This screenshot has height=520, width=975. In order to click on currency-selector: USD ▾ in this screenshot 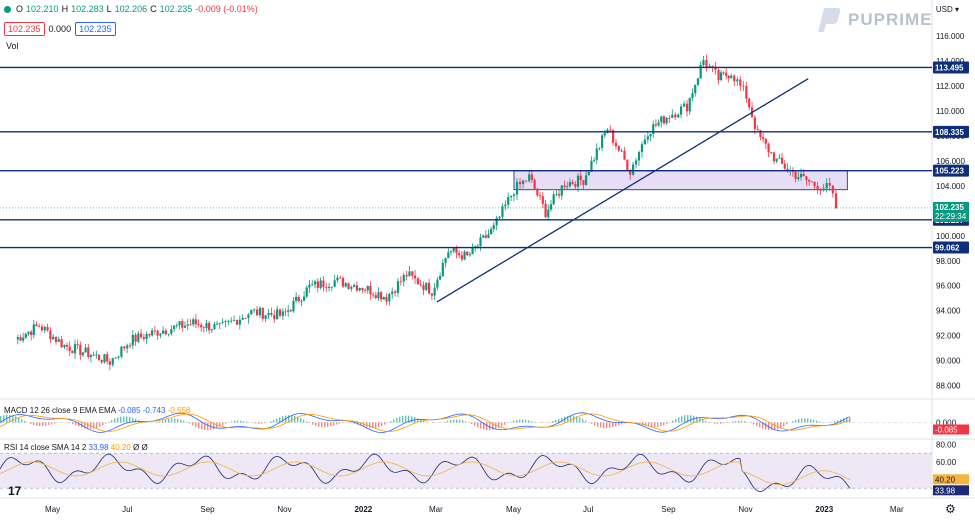, I will do `click(947, 9)`.